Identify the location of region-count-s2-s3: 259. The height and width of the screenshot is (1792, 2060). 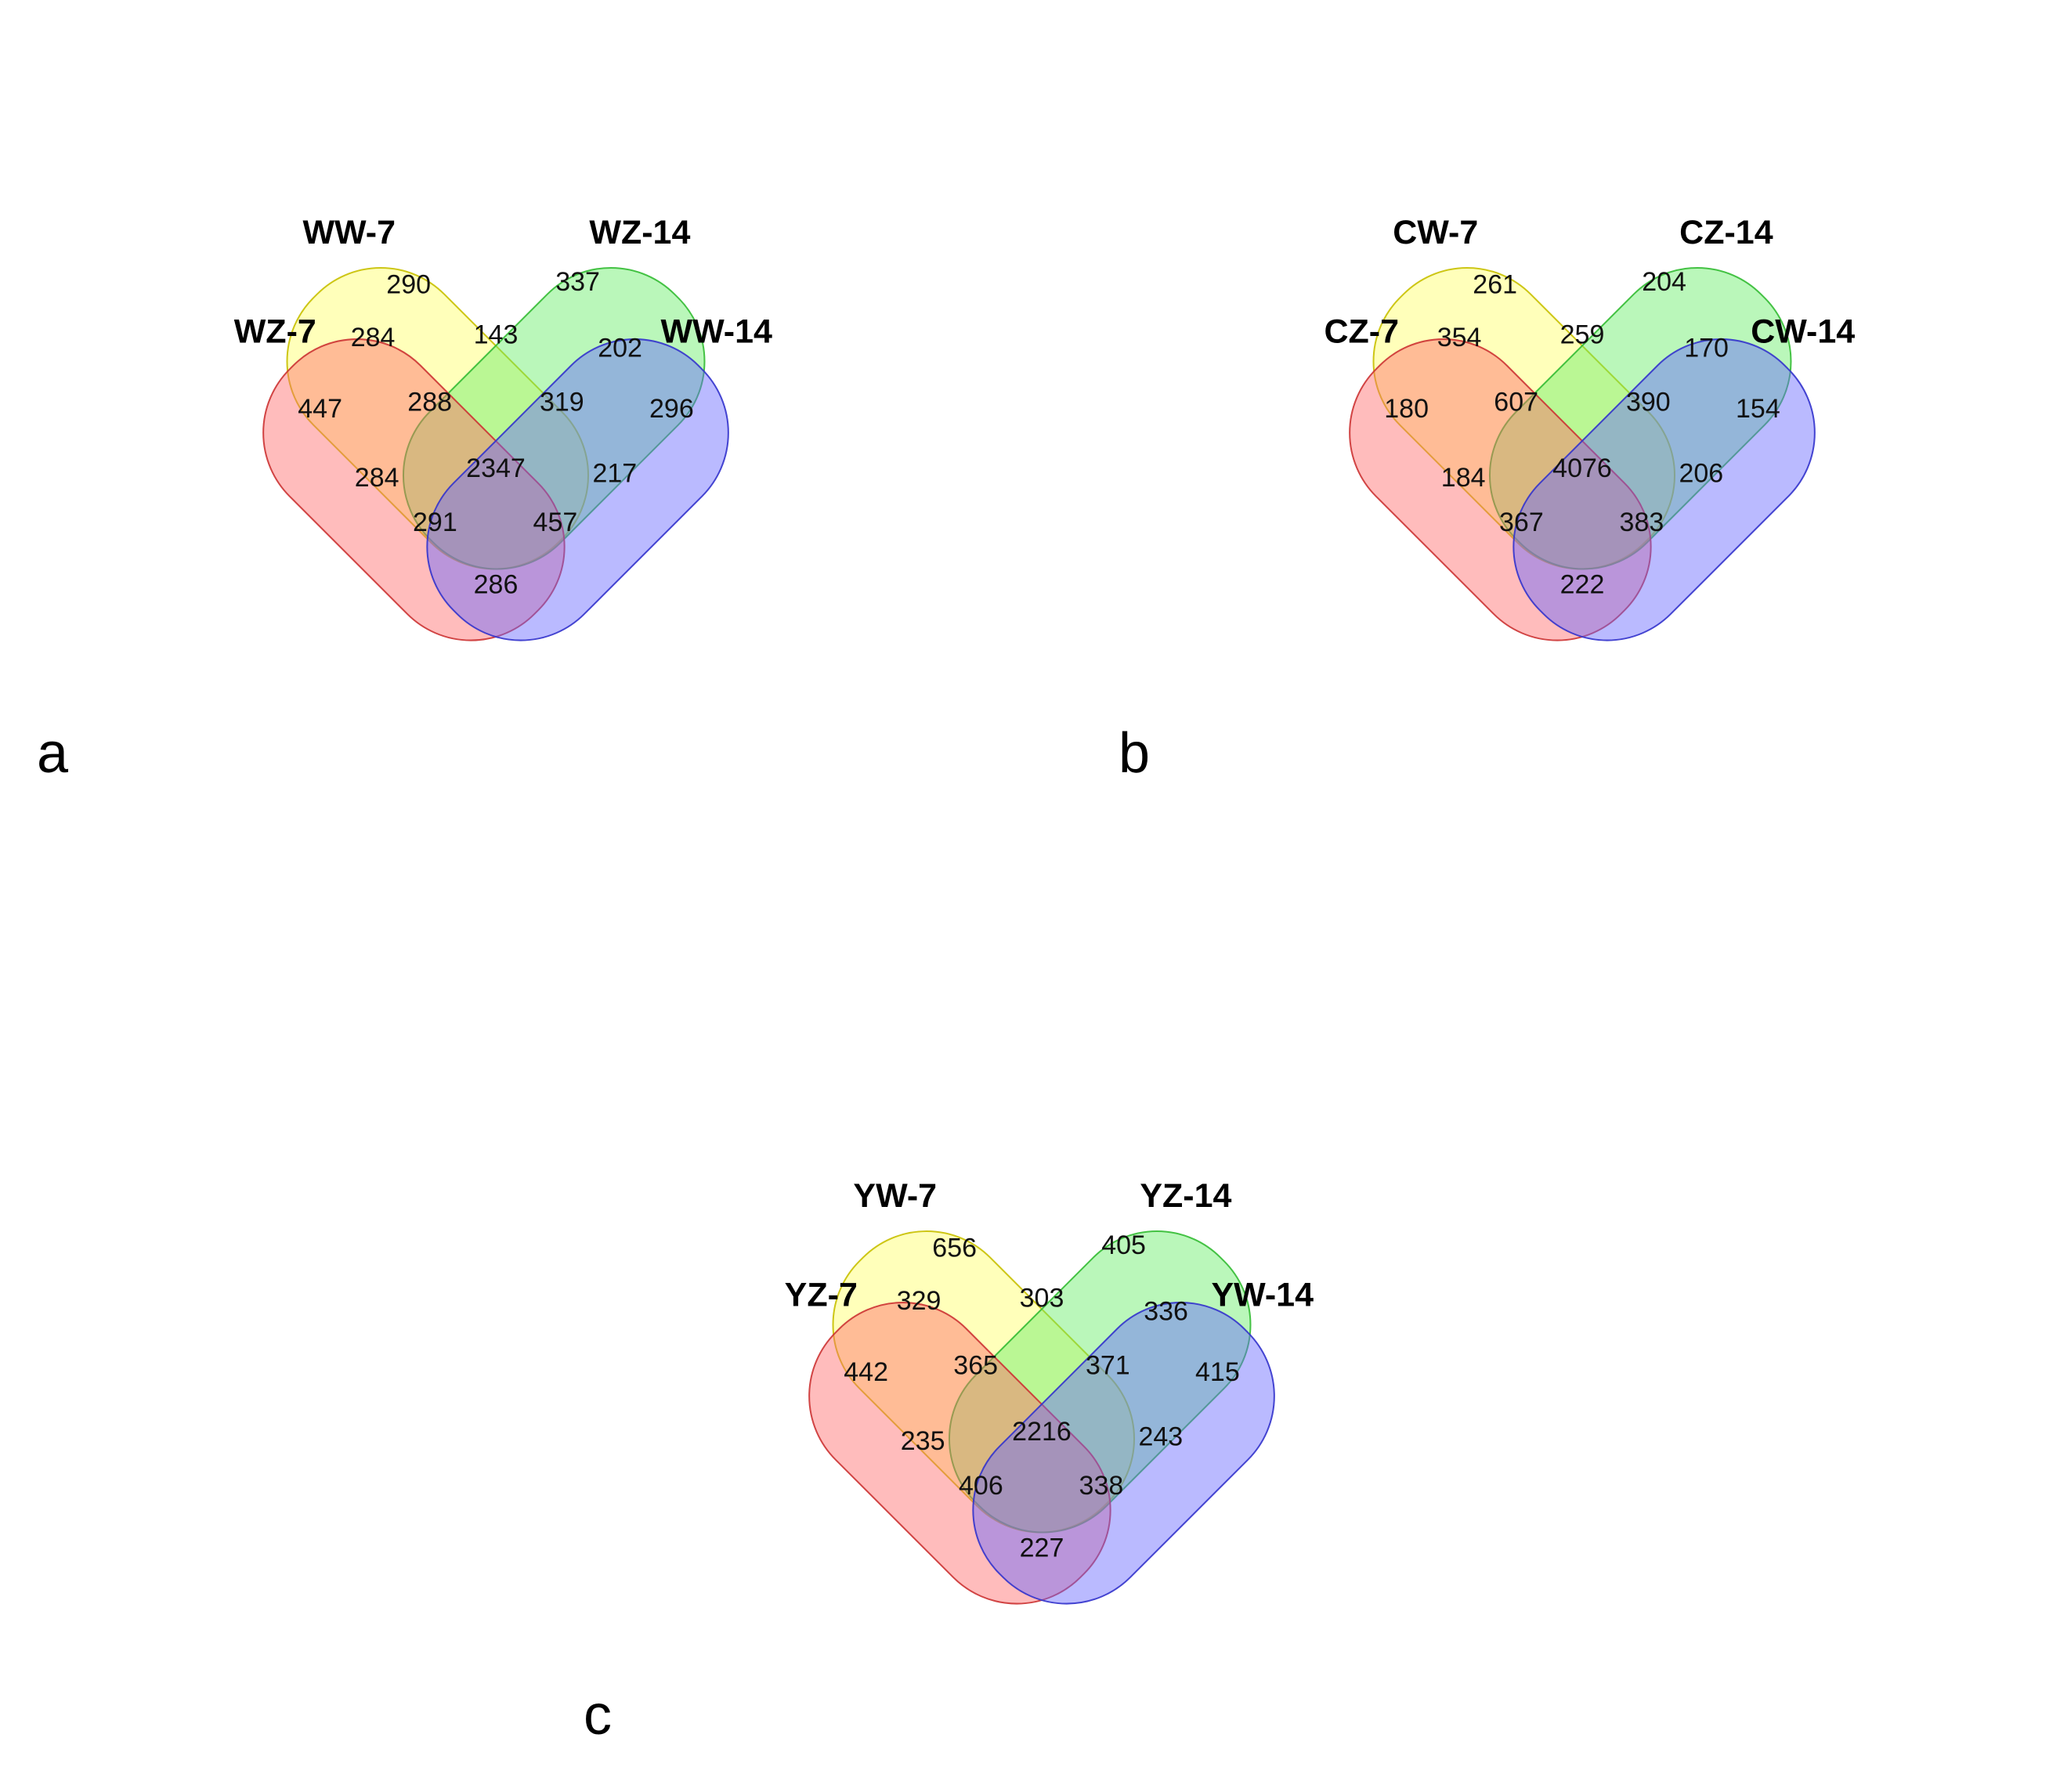
(1583, 335).